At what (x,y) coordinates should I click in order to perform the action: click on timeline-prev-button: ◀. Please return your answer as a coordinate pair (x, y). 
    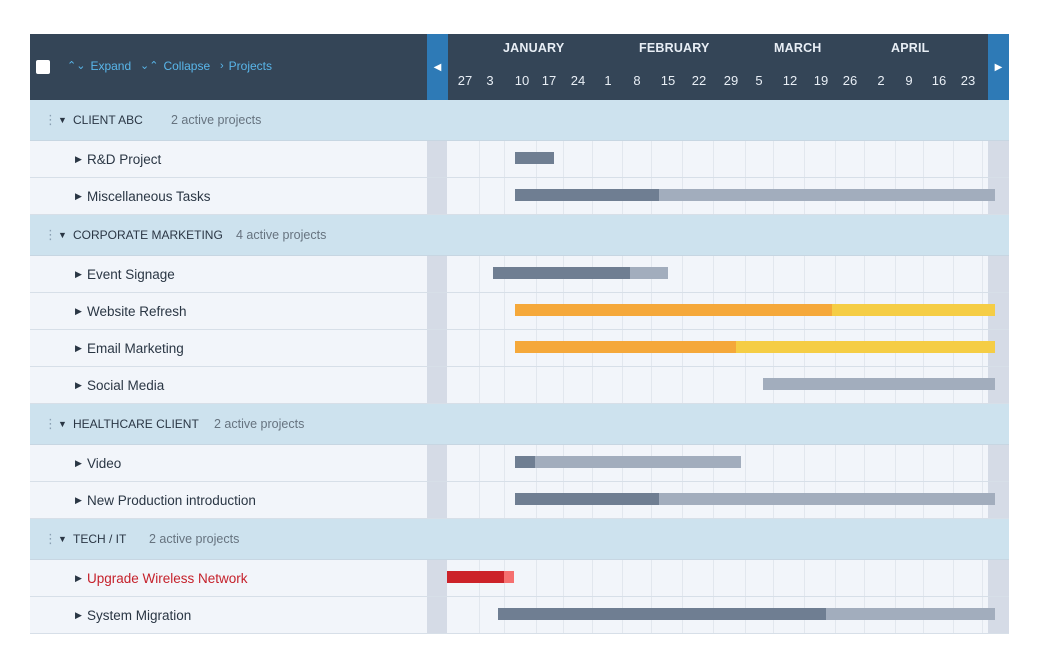
    Looking at the image, I should click on (437, 67).